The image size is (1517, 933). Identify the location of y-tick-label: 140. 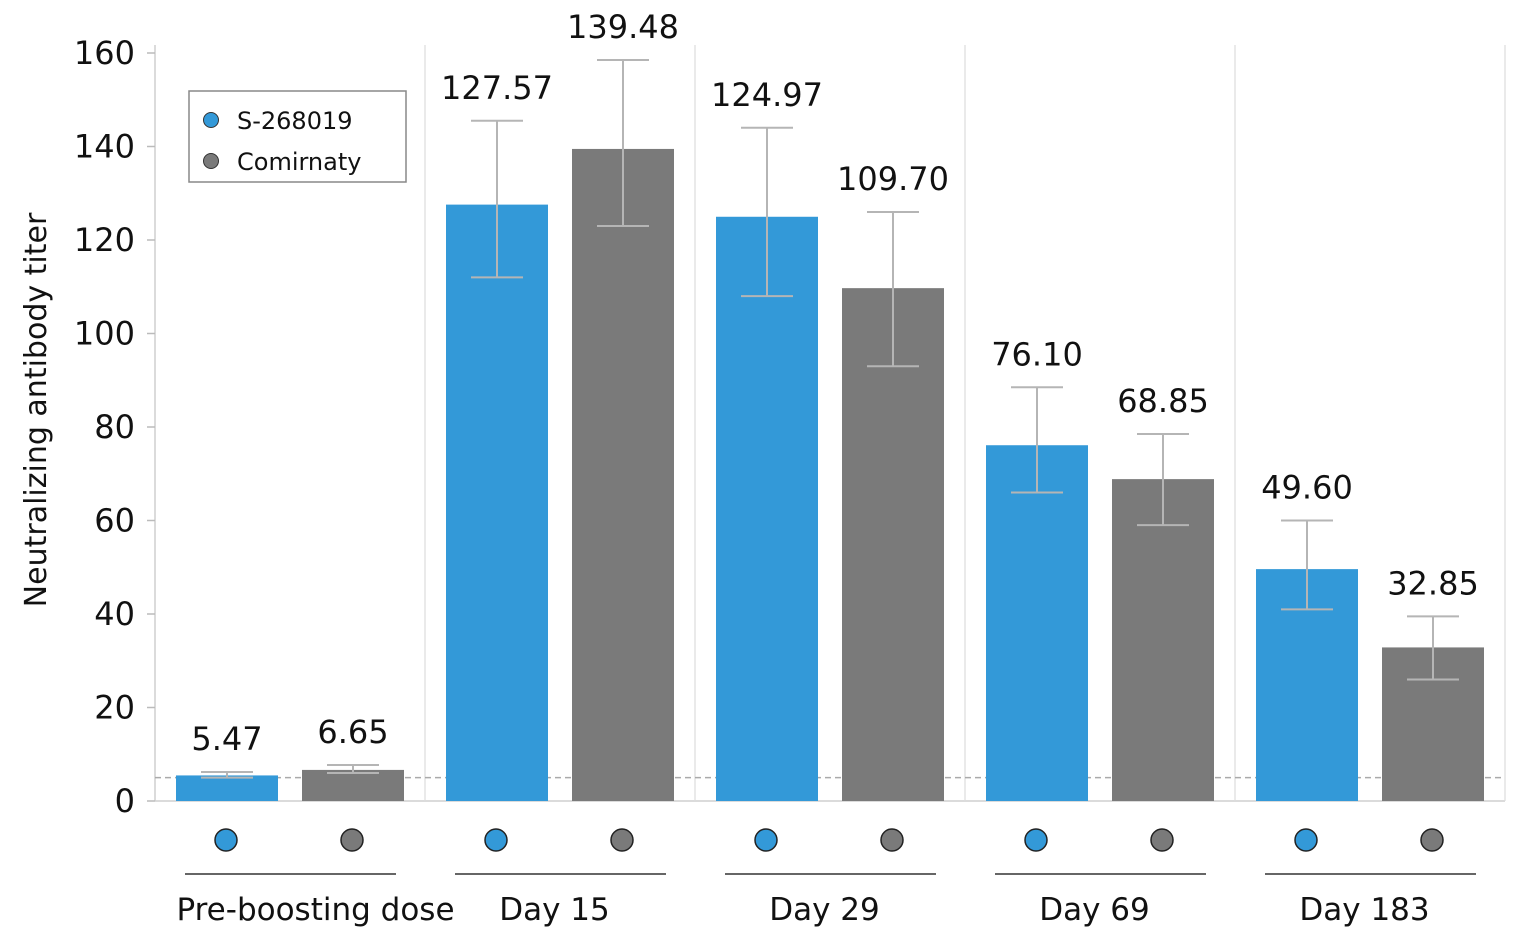
(104, 147).